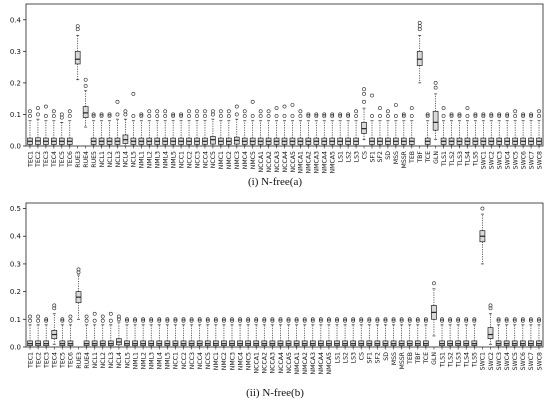 The width and height of the screenshot is (550, 406). I want to click on x-tick-label: NCL3, so click(118, 159).